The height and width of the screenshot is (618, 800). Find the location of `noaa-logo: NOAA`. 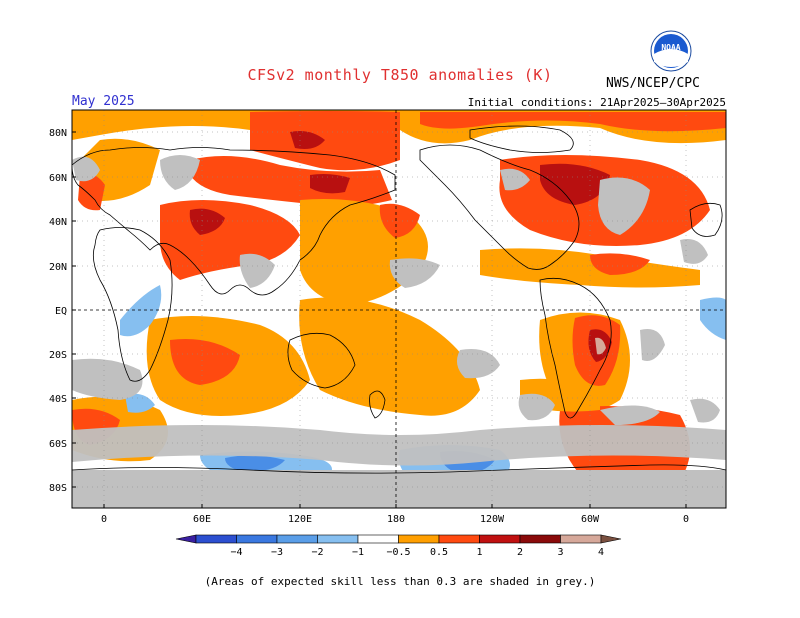

noaa-logo: NOAA is located at coordinates (671, 51).